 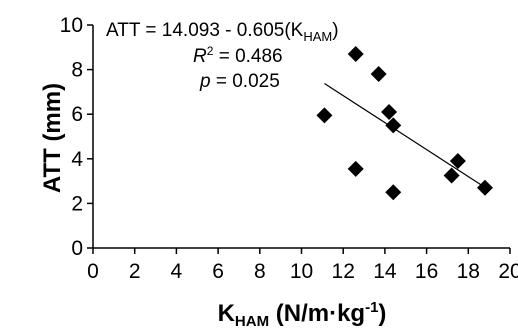 What do you see at coordinates (205, 81) in the screenshot?
I see `p-label: p` at bounding box center [205, 81].